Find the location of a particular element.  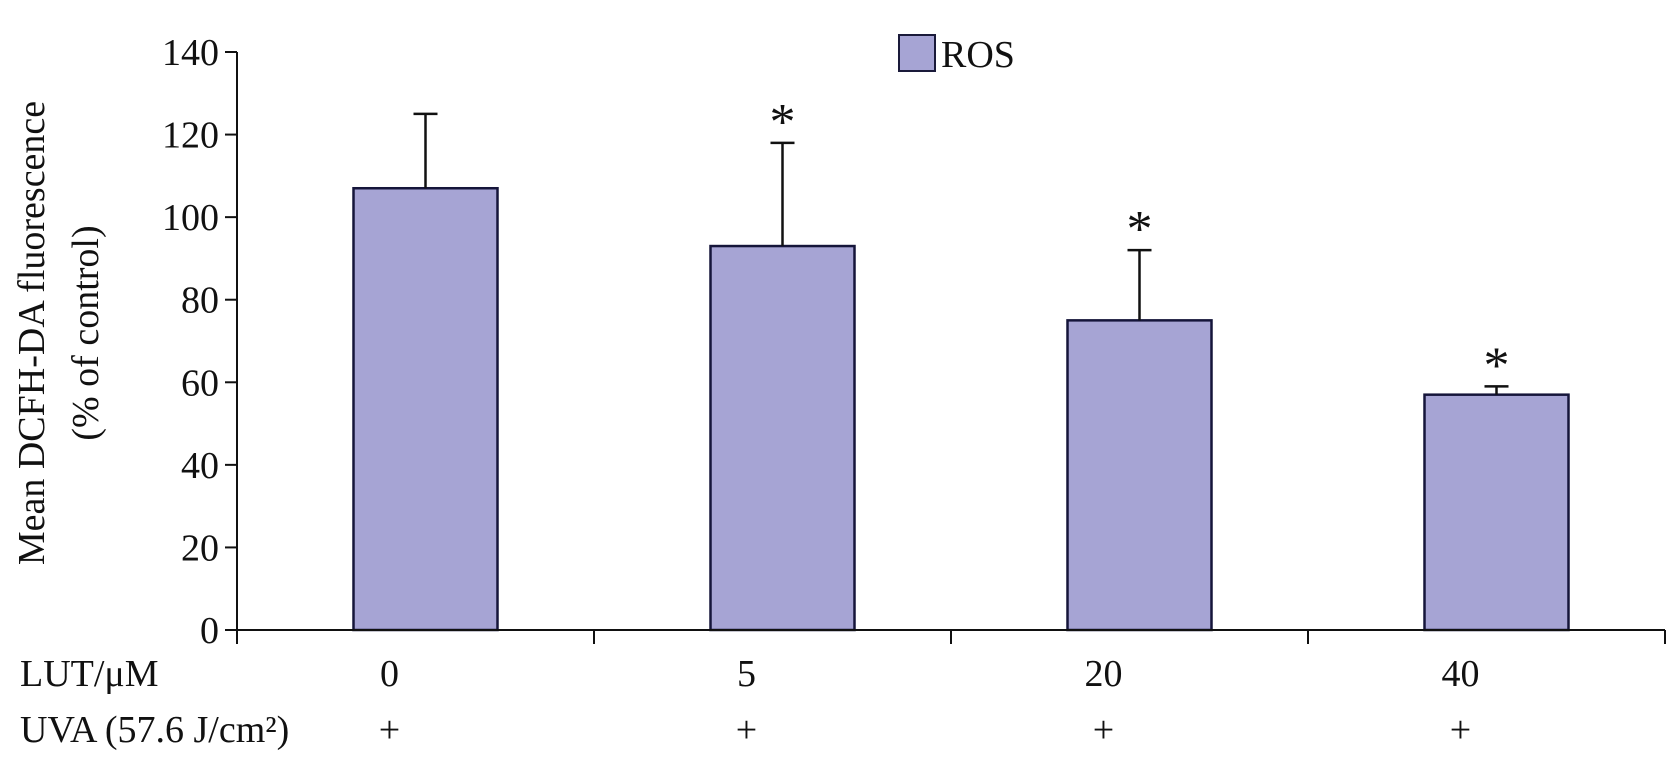

y-axis-title-line1: Mean DCFH-DA fluorescence is located at coordinates (32, 333).